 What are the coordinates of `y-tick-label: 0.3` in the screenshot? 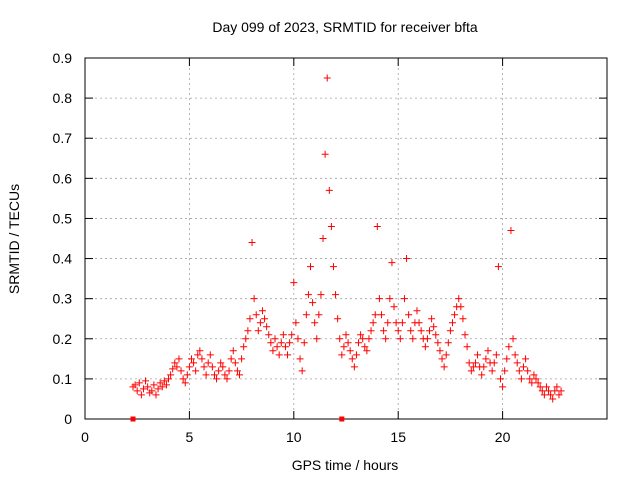 It's located at (63, 299).